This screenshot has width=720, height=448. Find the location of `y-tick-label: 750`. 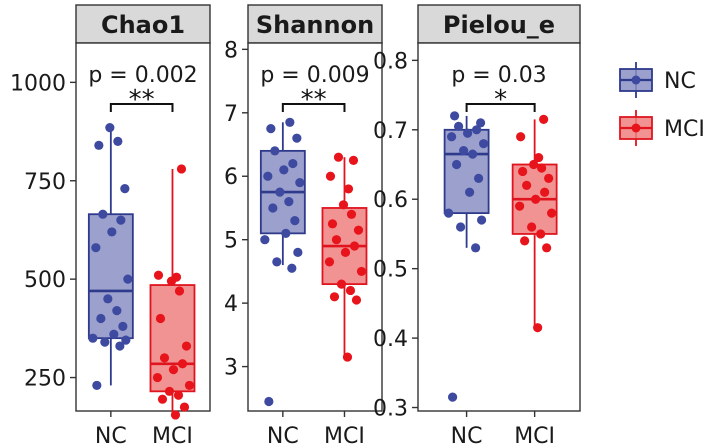

y-tick-label: 750 is located at coordinates (45, 182).